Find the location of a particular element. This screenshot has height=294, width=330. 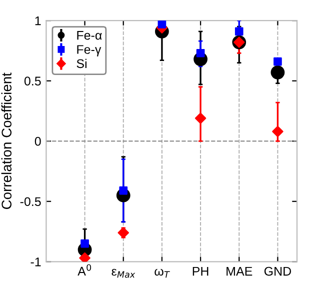

y-tick-label: -0.5 is located at coordinates (30, 201).